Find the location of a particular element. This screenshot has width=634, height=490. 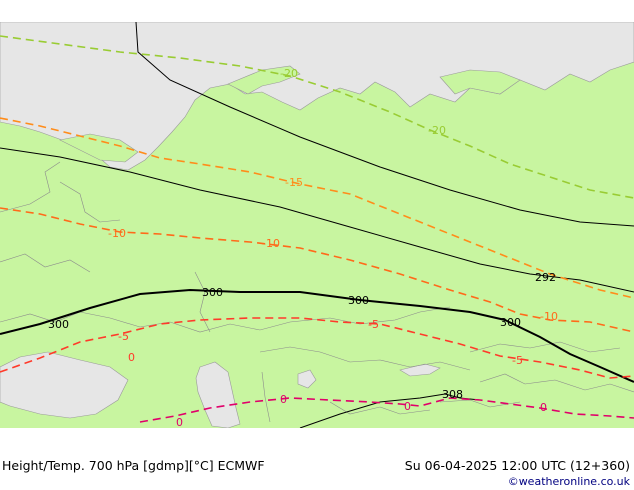

label-height-308: 308 is located at coordinates (452, 394).